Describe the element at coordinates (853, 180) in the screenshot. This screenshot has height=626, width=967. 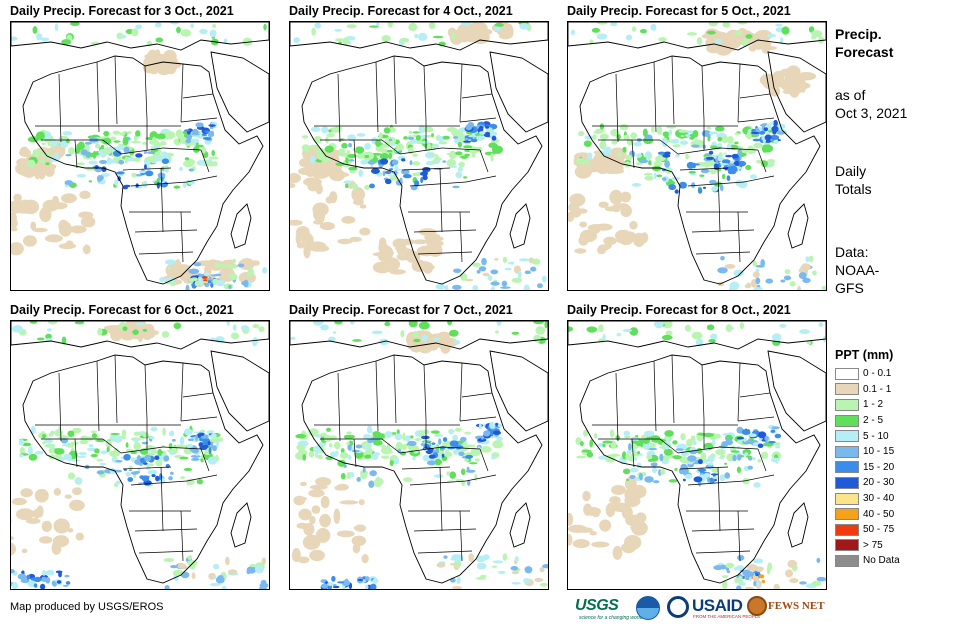
I see `side-daily: Daily Totals` at that location.